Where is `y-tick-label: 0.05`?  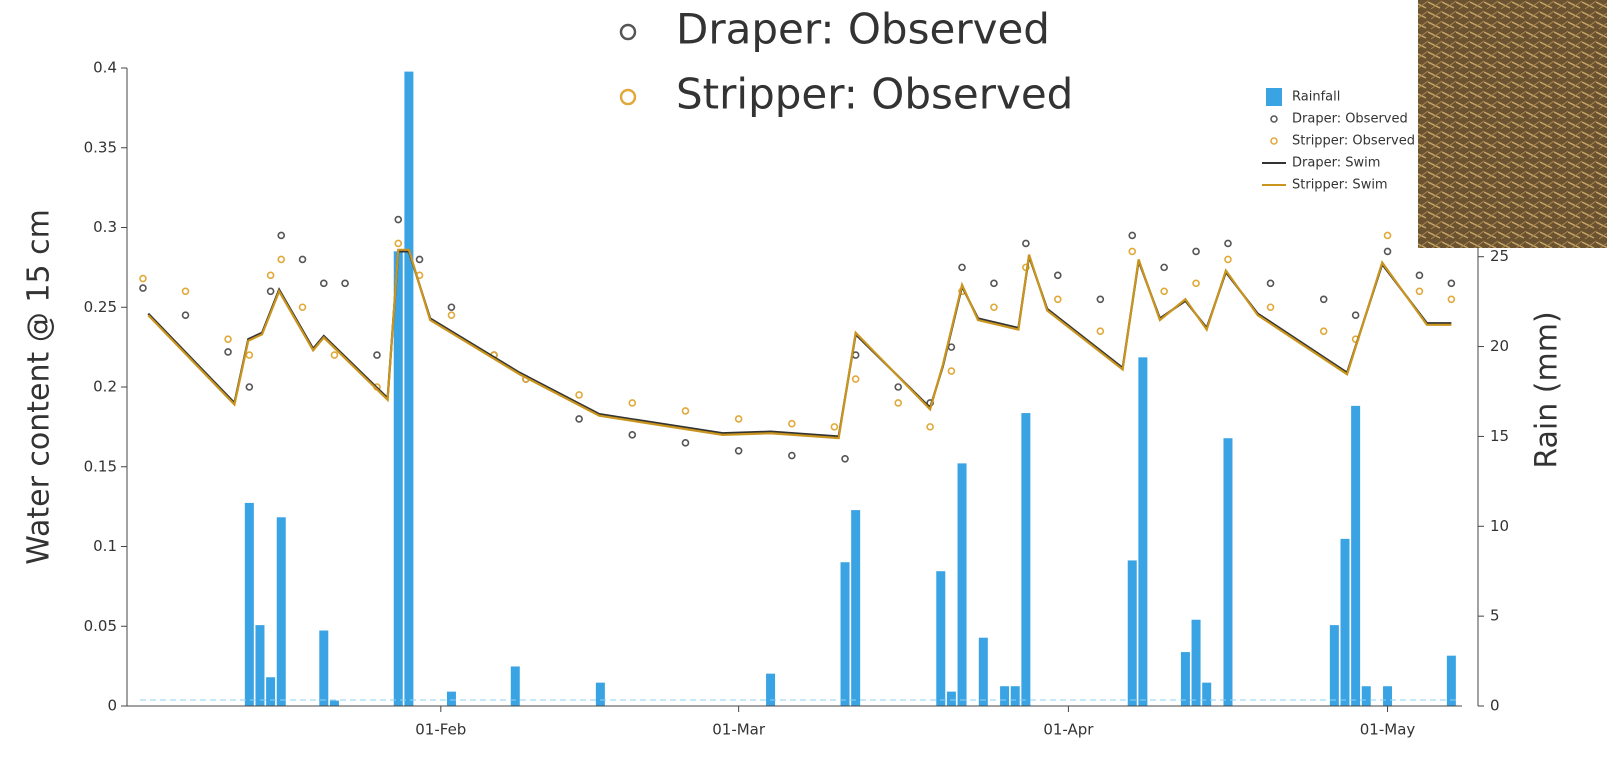
y-tick-label: 0.05 is located at coordinates (100, 626).